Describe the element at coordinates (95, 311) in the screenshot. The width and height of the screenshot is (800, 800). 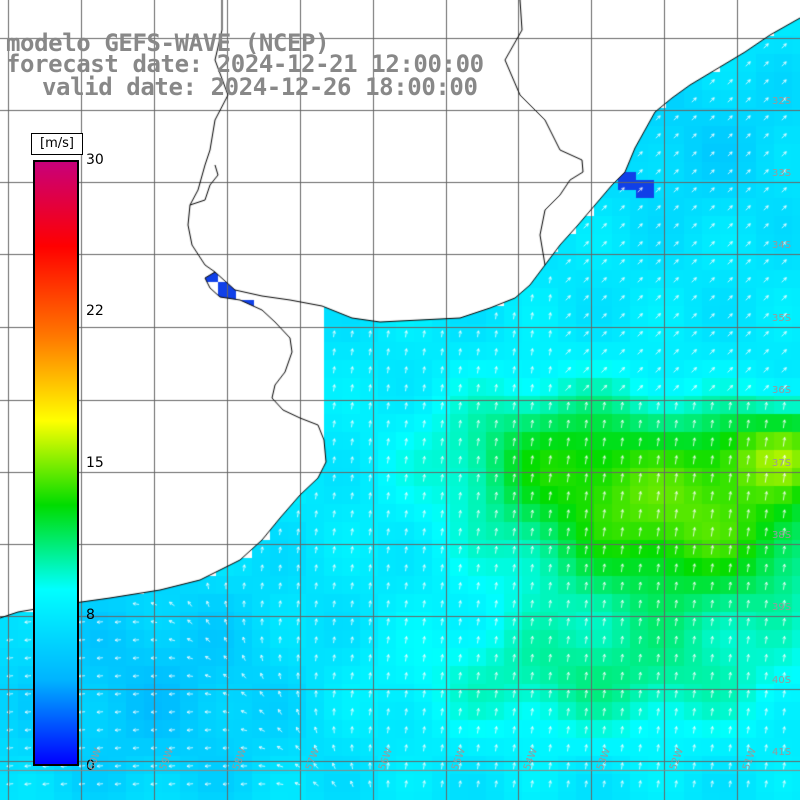
I see `colorbar-tick-22: 22` at that location.